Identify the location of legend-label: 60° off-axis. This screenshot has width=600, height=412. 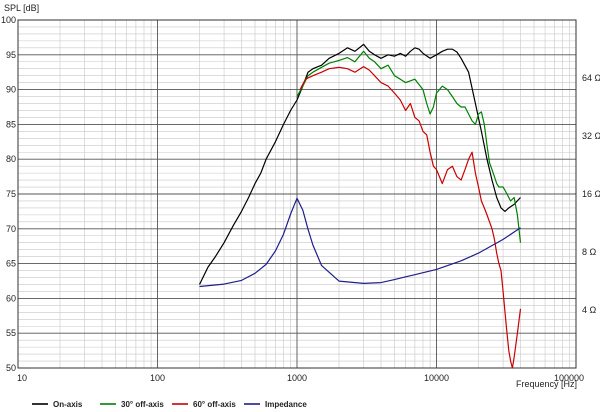
(214, 404).